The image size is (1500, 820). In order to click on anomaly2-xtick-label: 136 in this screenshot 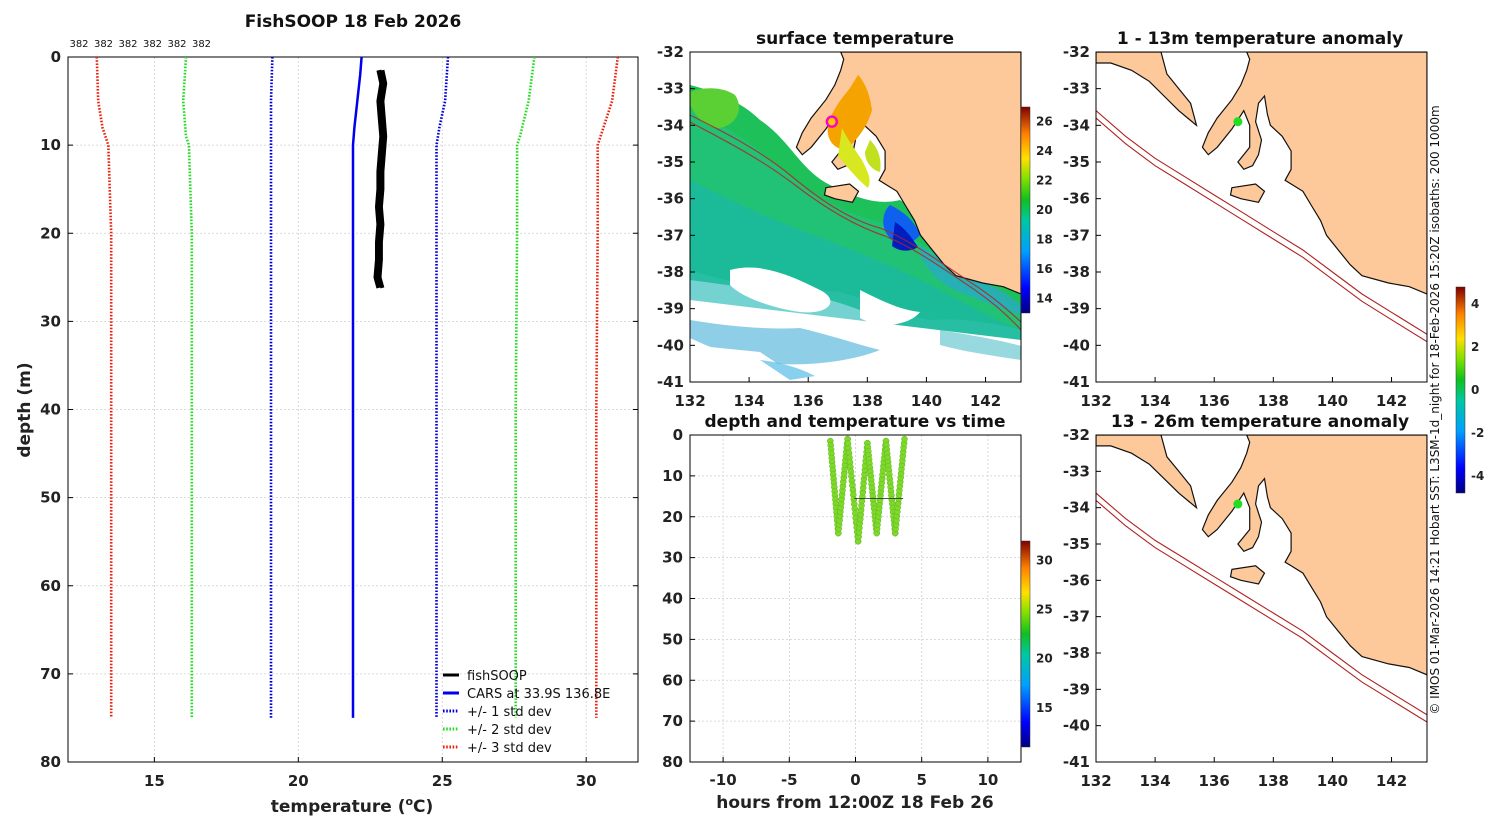, I will do `click(1214, 781)`.